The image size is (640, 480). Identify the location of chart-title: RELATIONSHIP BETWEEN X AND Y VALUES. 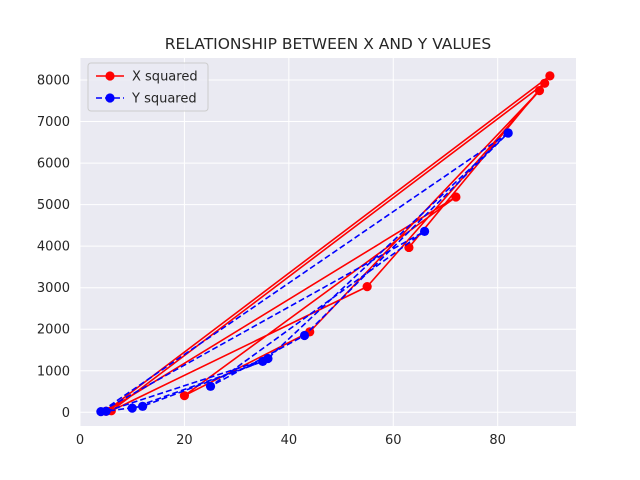
(328, 44).